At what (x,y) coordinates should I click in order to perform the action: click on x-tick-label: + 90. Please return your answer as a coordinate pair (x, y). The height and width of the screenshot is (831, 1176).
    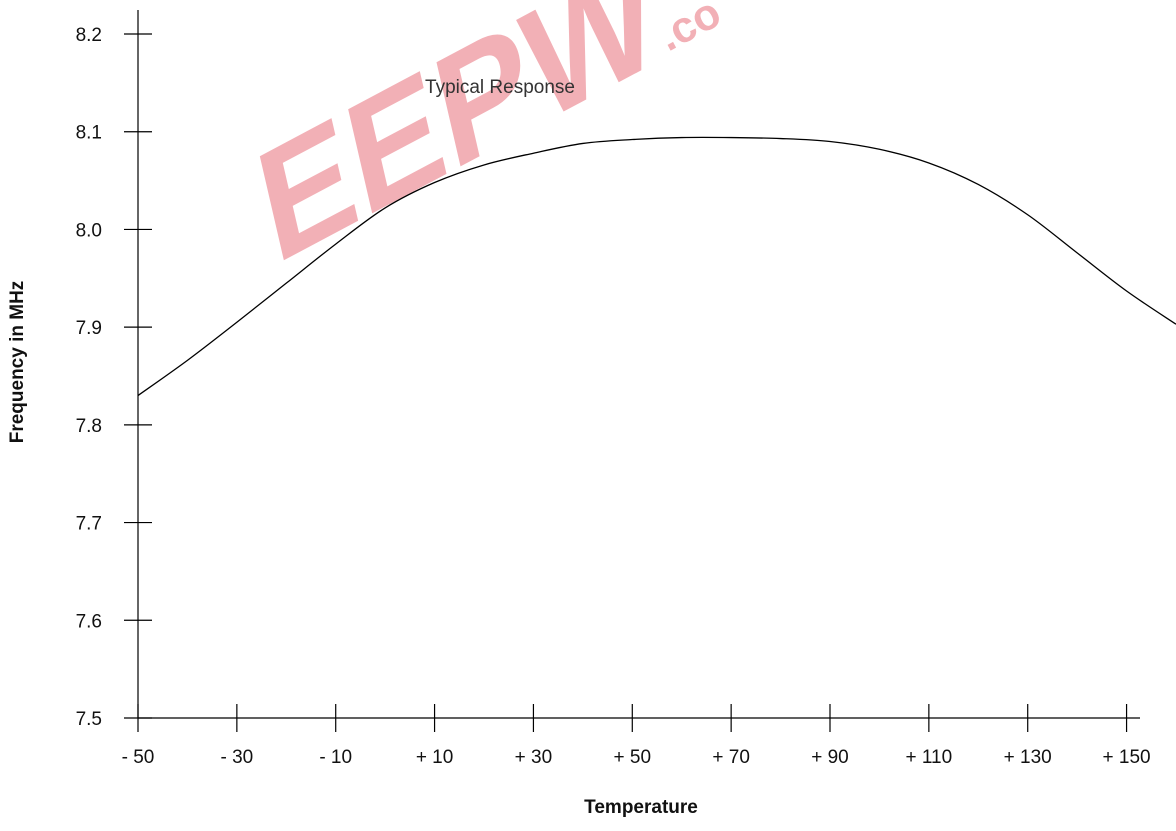
    Looking at the image, I should click on (830, 757).